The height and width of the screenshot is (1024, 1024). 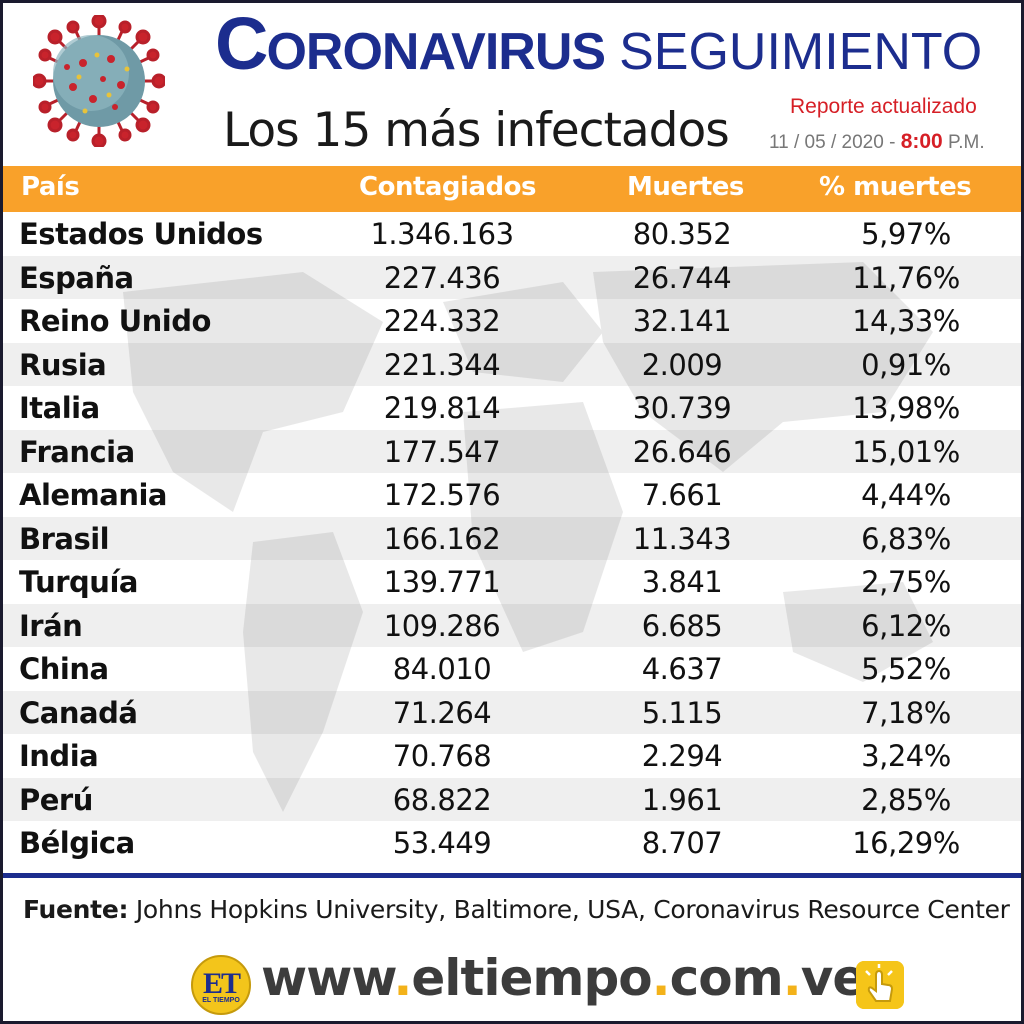 What do you see at coordinates (56, 799) in the screenshot?
I see `country-cell: Perú` at bounding box center [56, 799].